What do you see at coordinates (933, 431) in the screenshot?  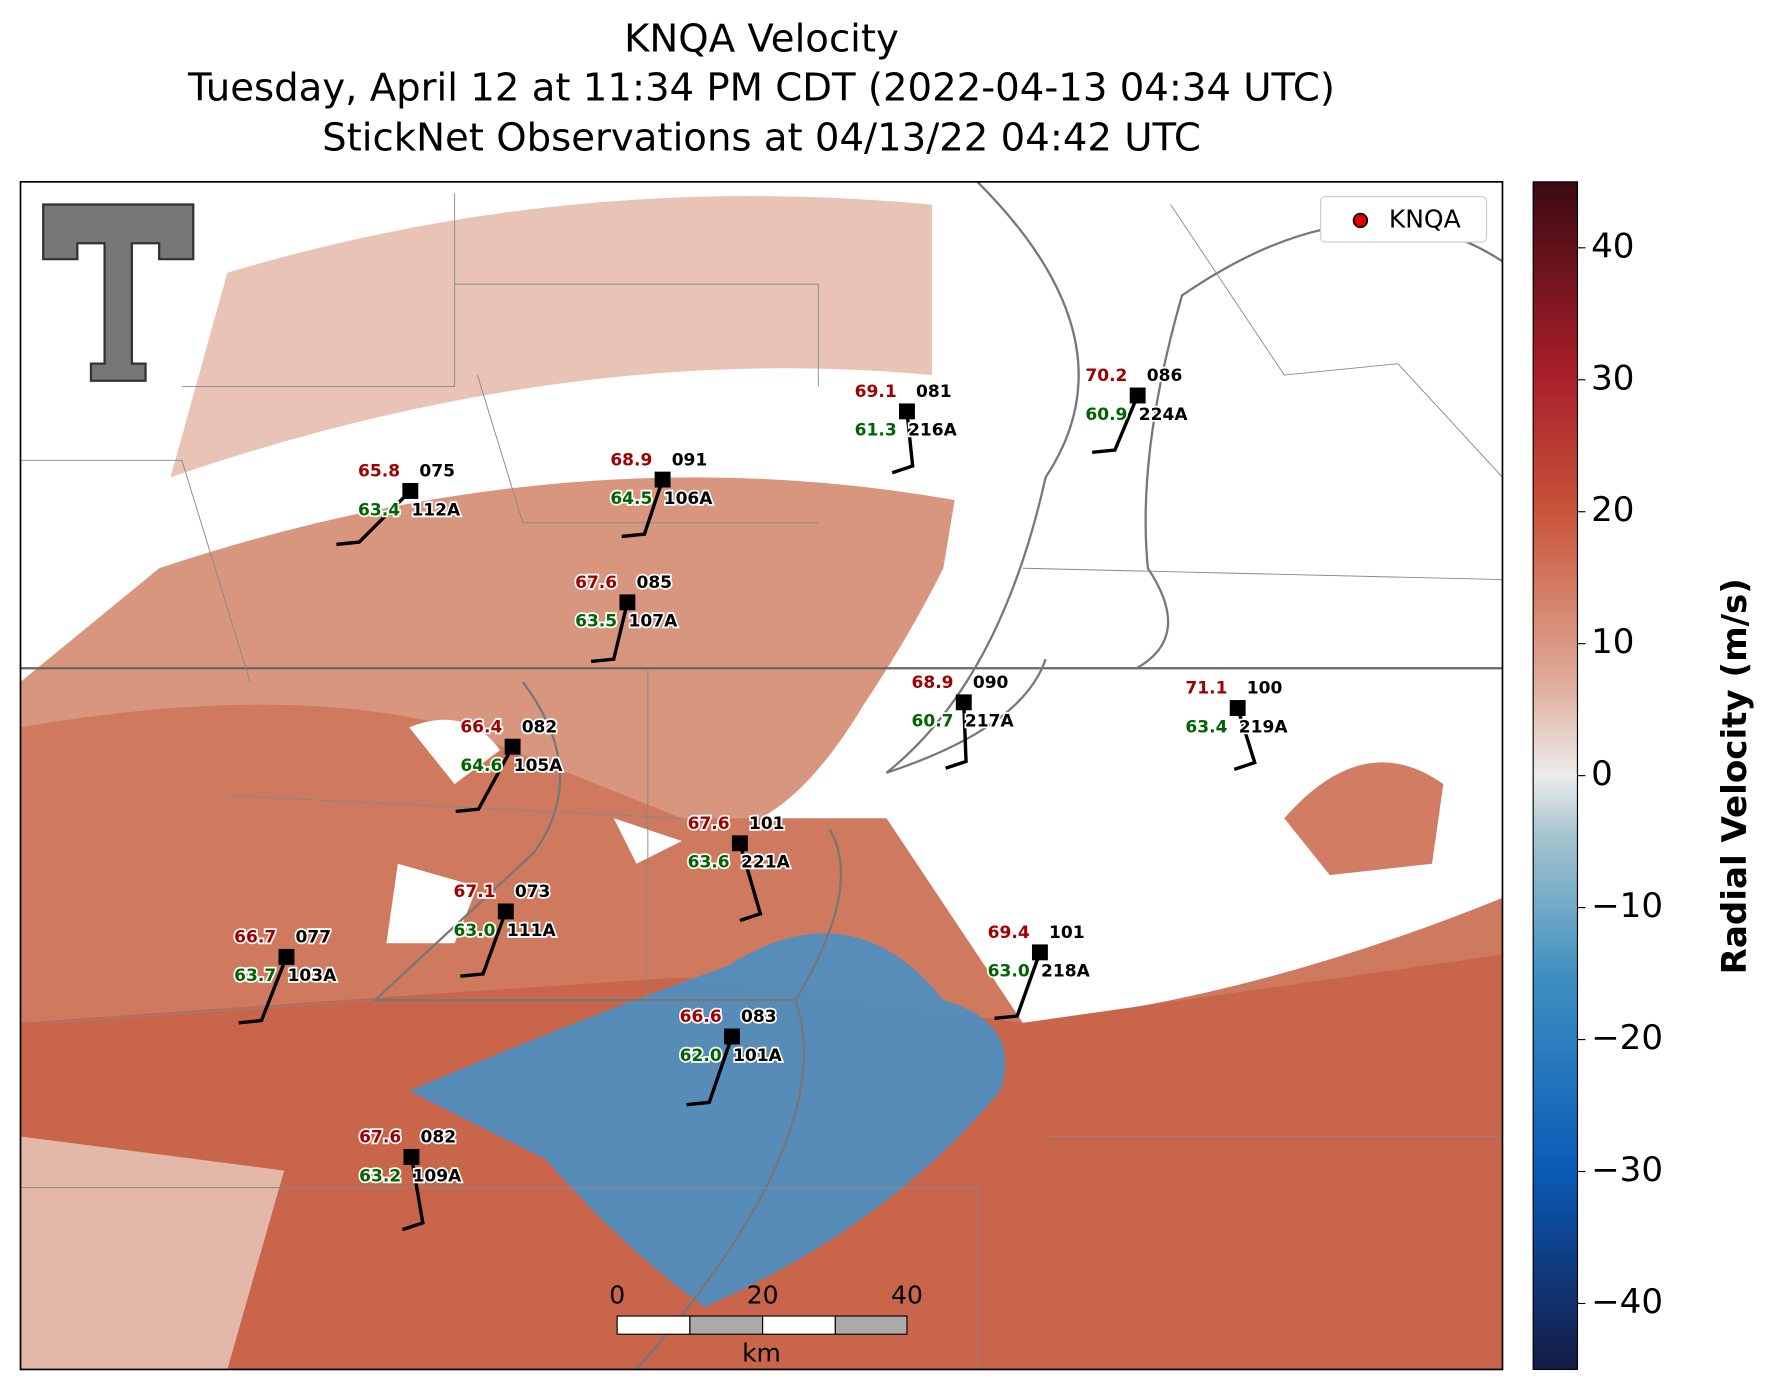 I see `station-id: 216A` at bounding box center [933, 431].